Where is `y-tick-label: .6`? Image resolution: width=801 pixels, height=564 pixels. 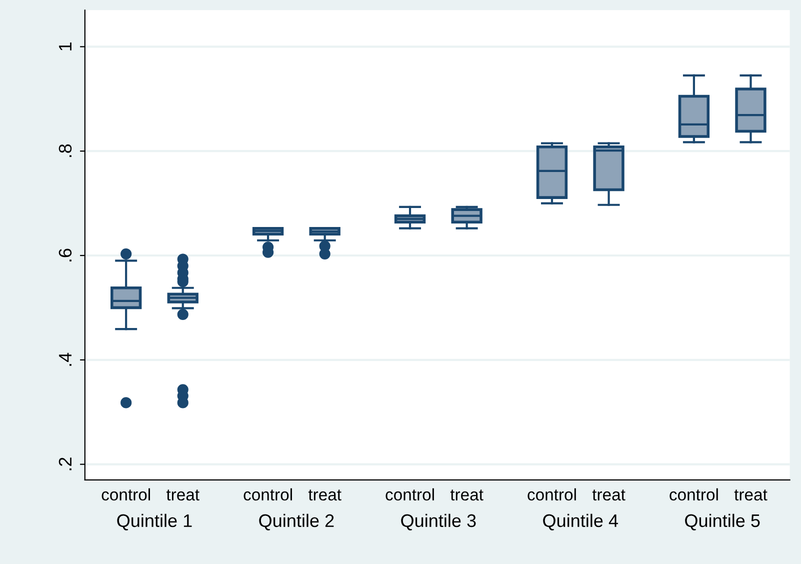
y-tick-label: .6 is located at coordinates (65, 255).